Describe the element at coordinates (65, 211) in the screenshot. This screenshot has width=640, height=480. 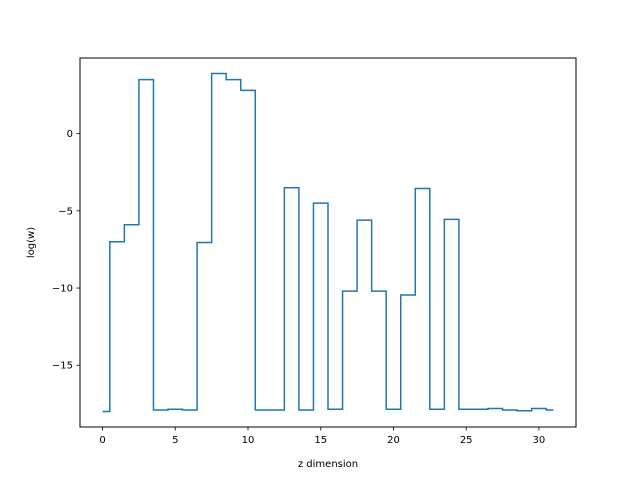
I see `y-tick-label: −5` at that location.